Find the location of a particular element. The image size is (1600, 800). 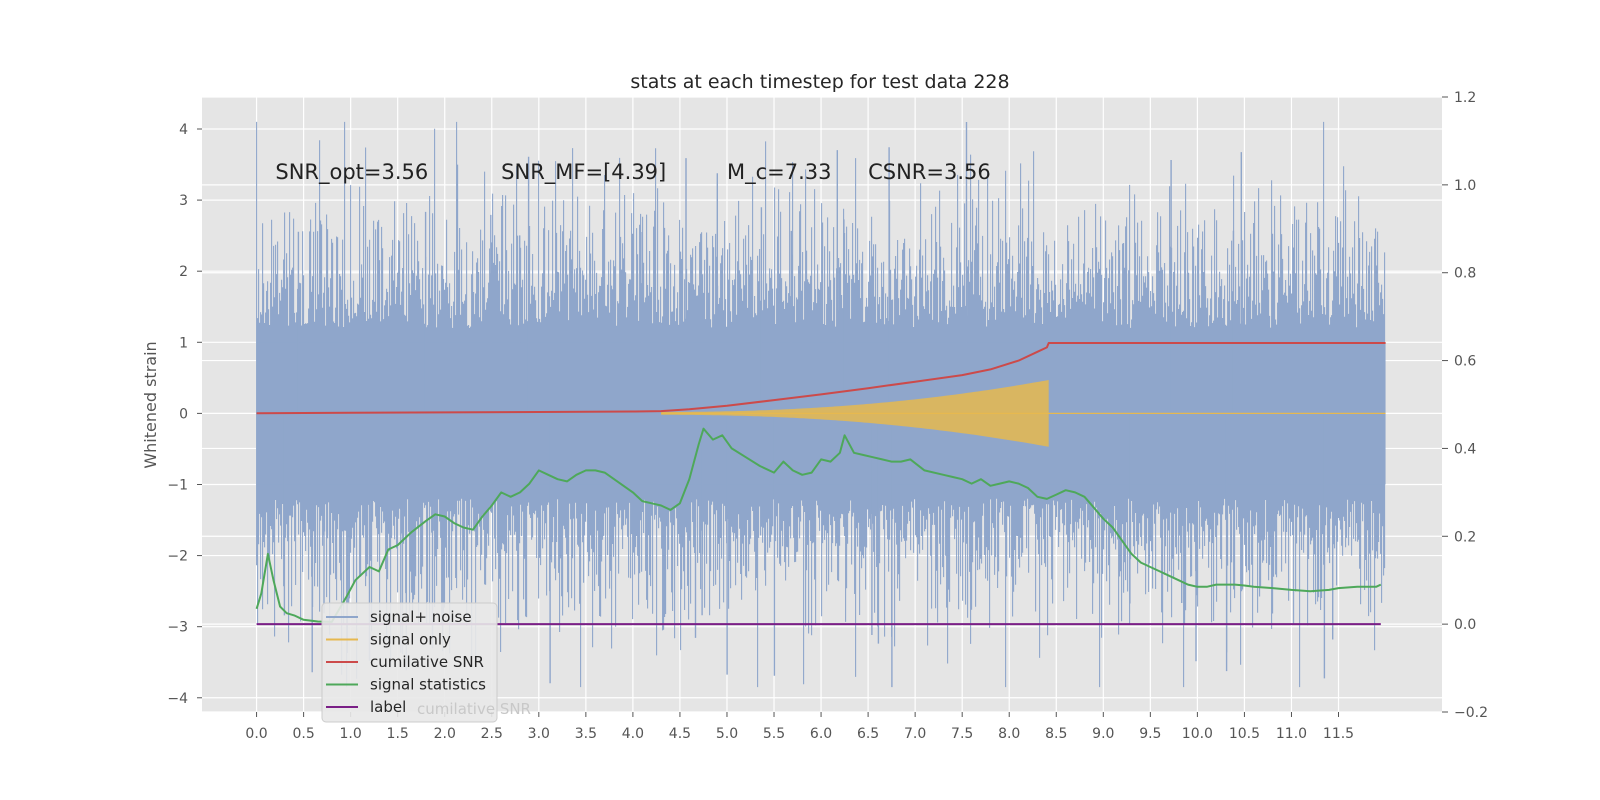

legend-label: label is located at coordinates (388, 707).